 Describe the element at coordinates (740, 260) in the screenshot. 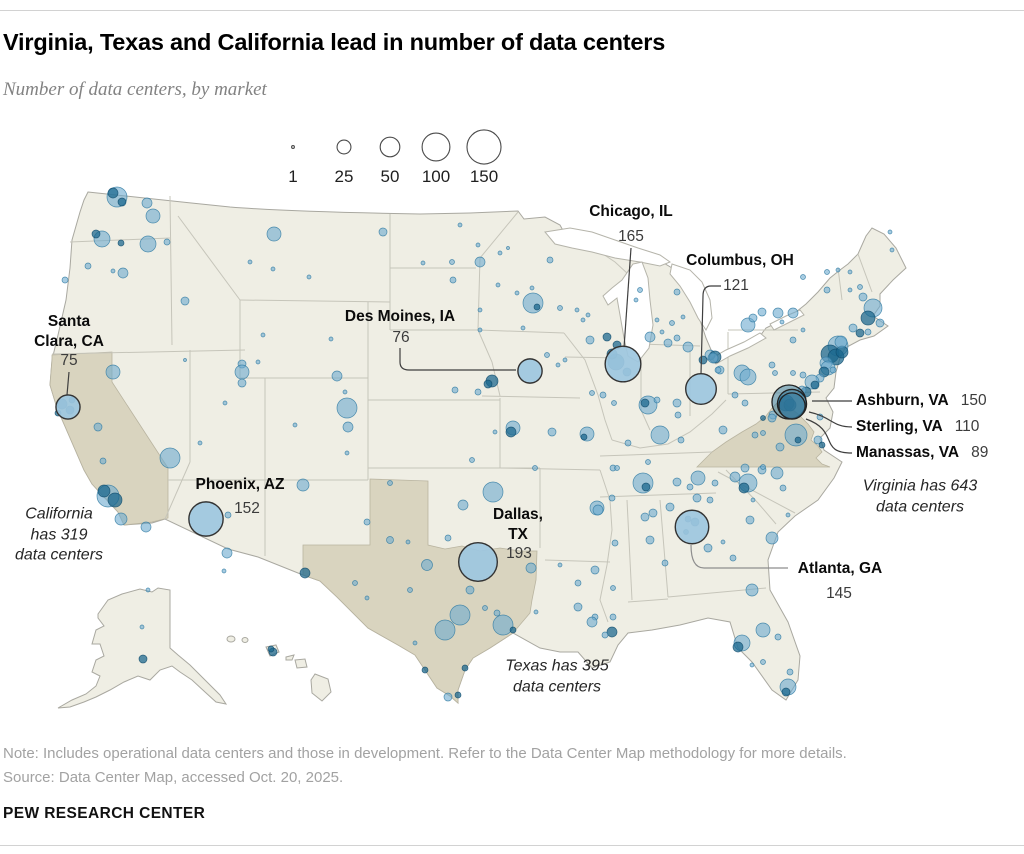

I see `market-label-columbus-oh: Columbus, OH` at that location.